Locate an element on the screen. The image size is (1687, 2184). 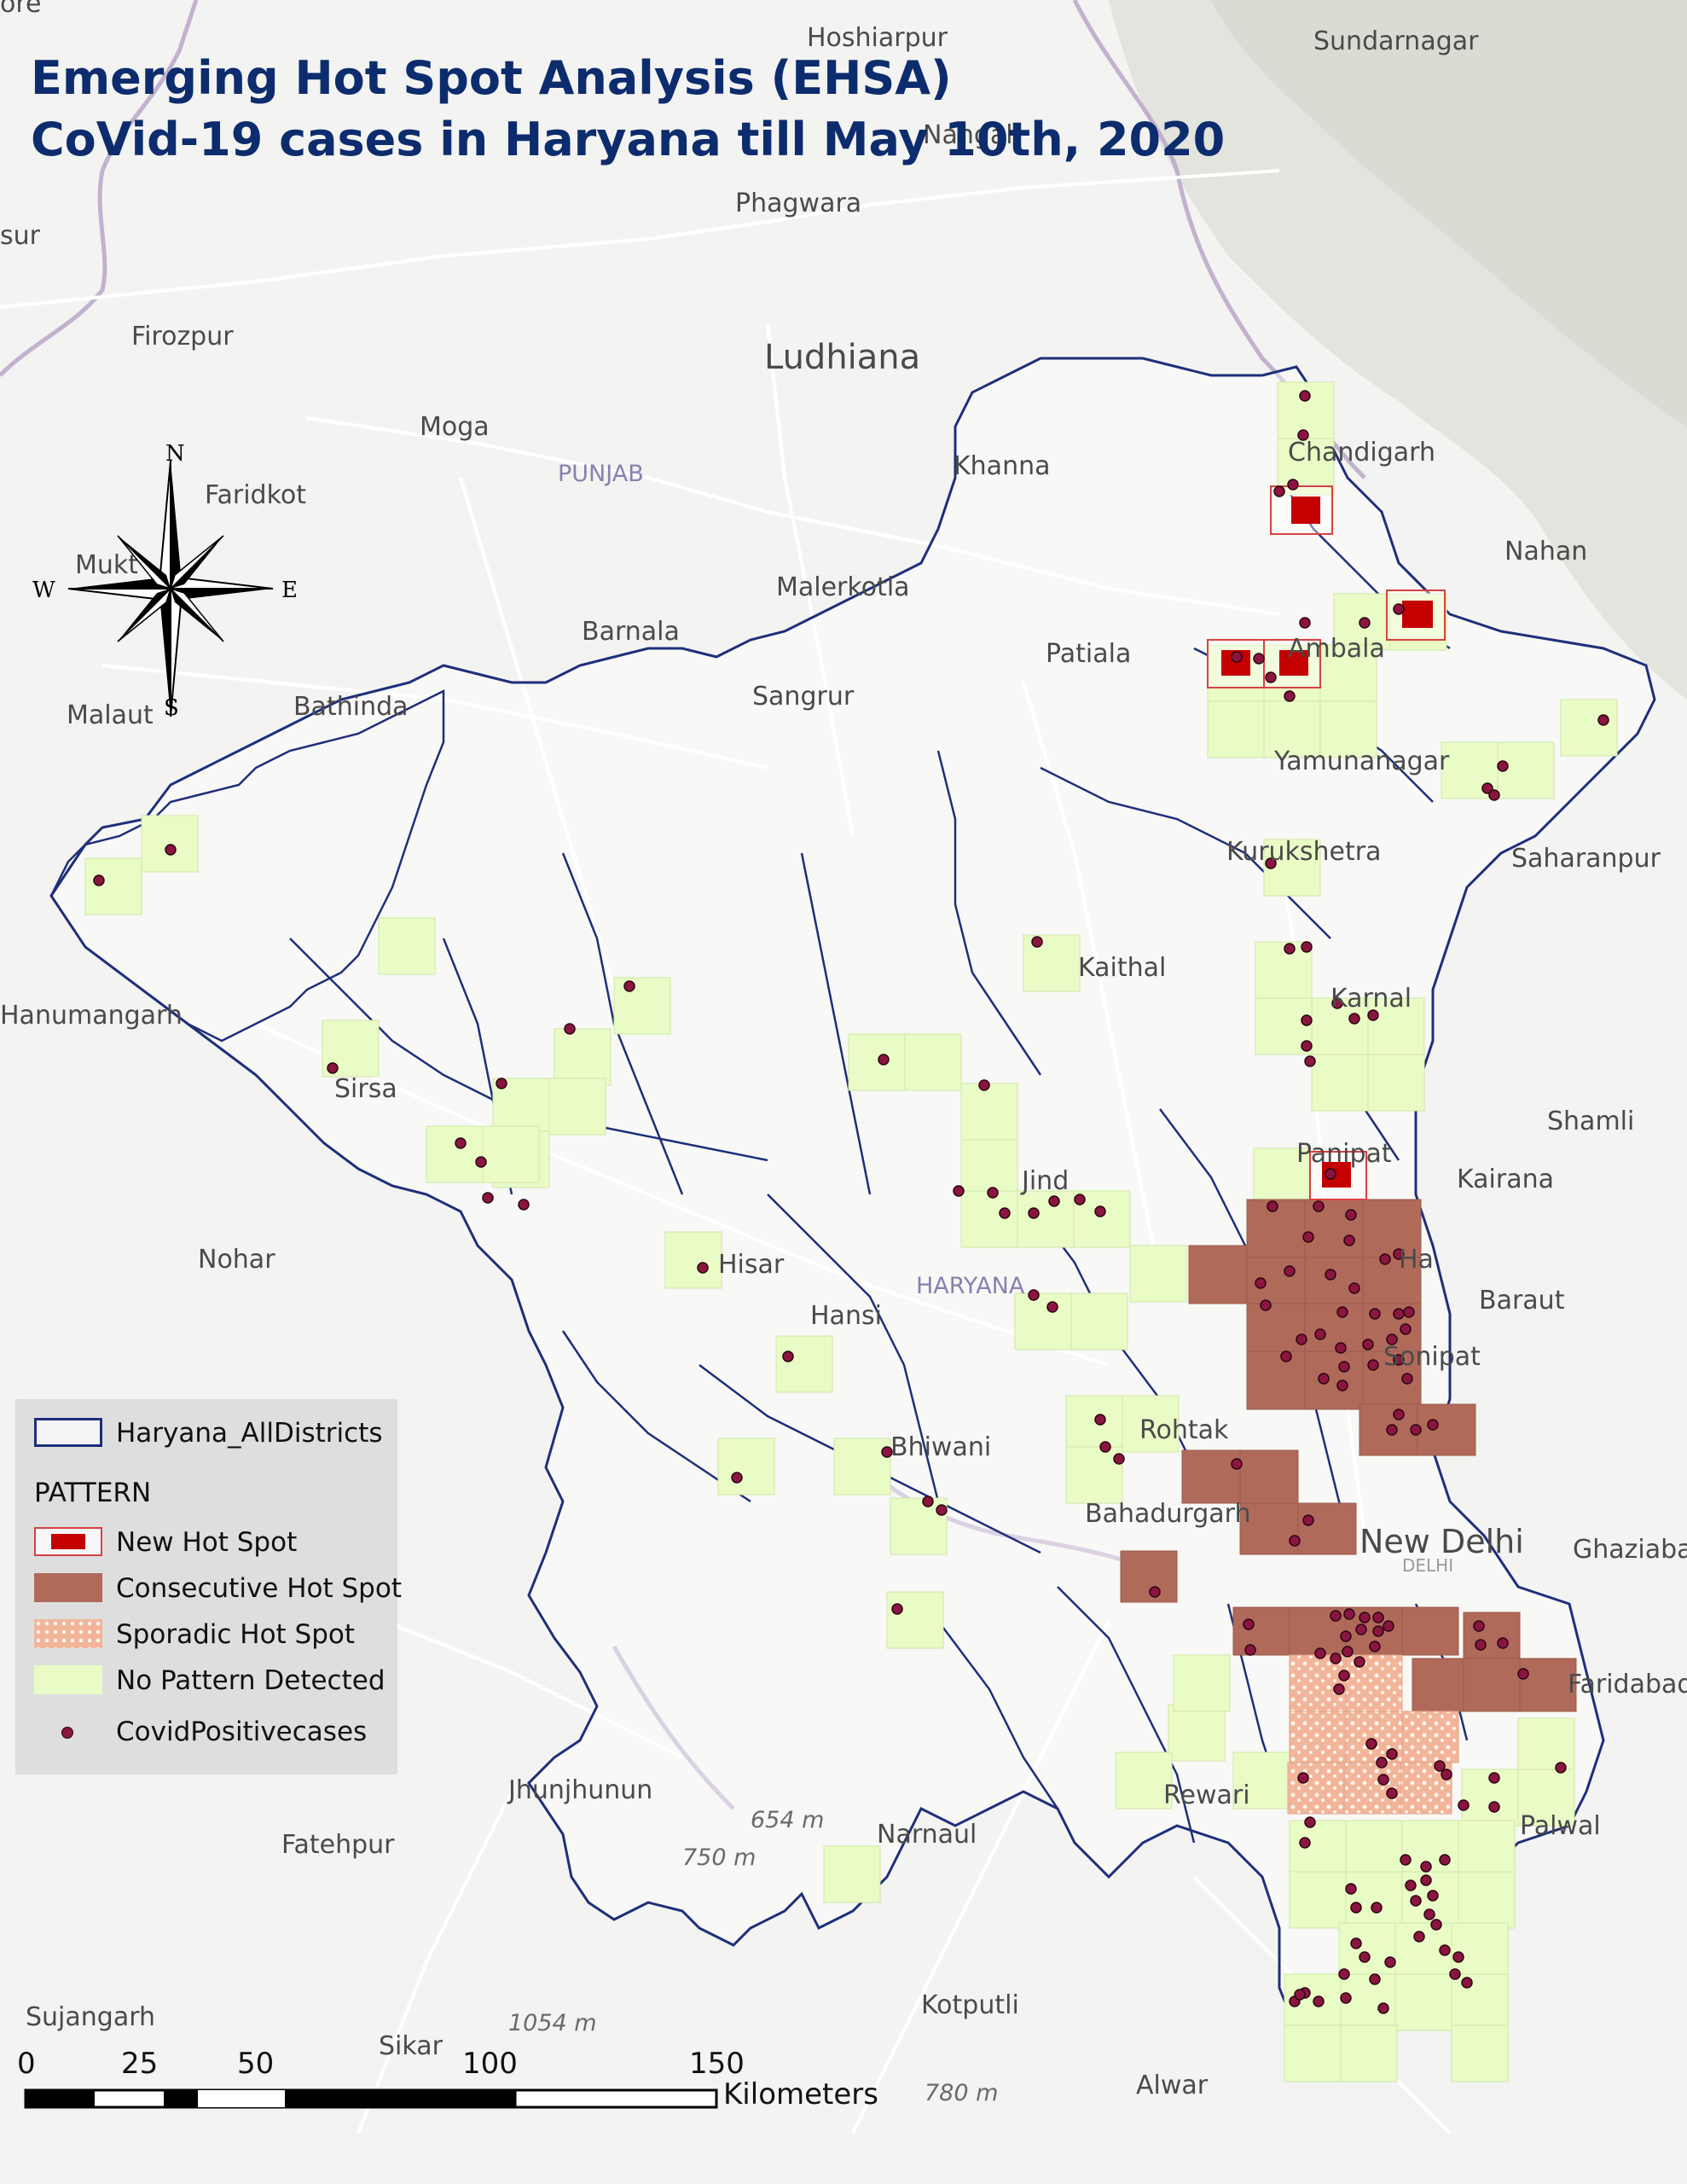
consecutive-hot-spot-cells is located at coordinates (1348, 1456).